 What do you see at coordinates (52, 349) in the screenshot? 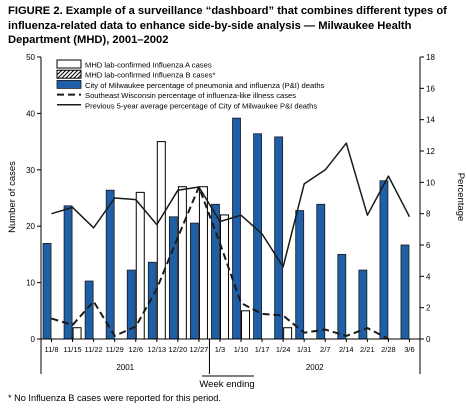
I see `x-tick-label: 11/8` at bounding box center [52, 349].